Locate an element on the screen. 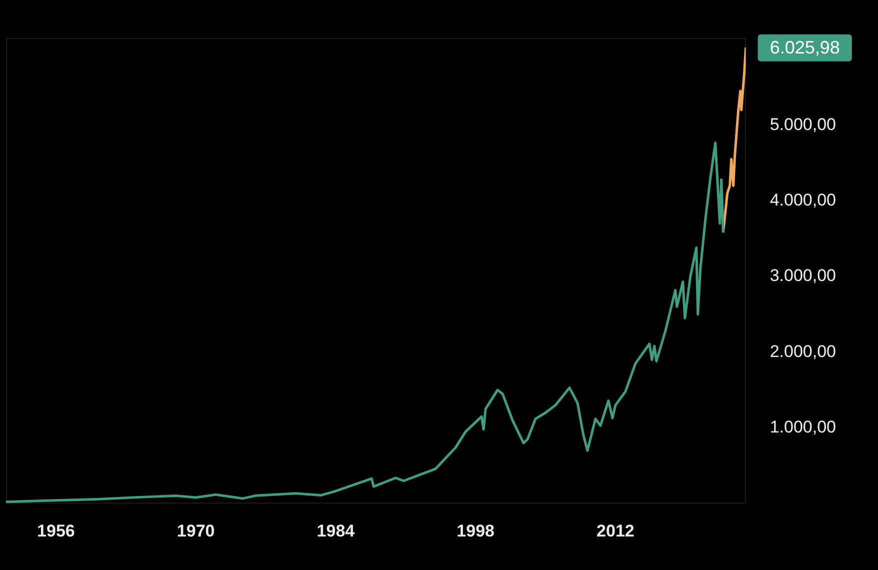 The height and width of the screenshot is (570, 878). y-tick-label: 1.000,00 is located at coordinates (803, 427).